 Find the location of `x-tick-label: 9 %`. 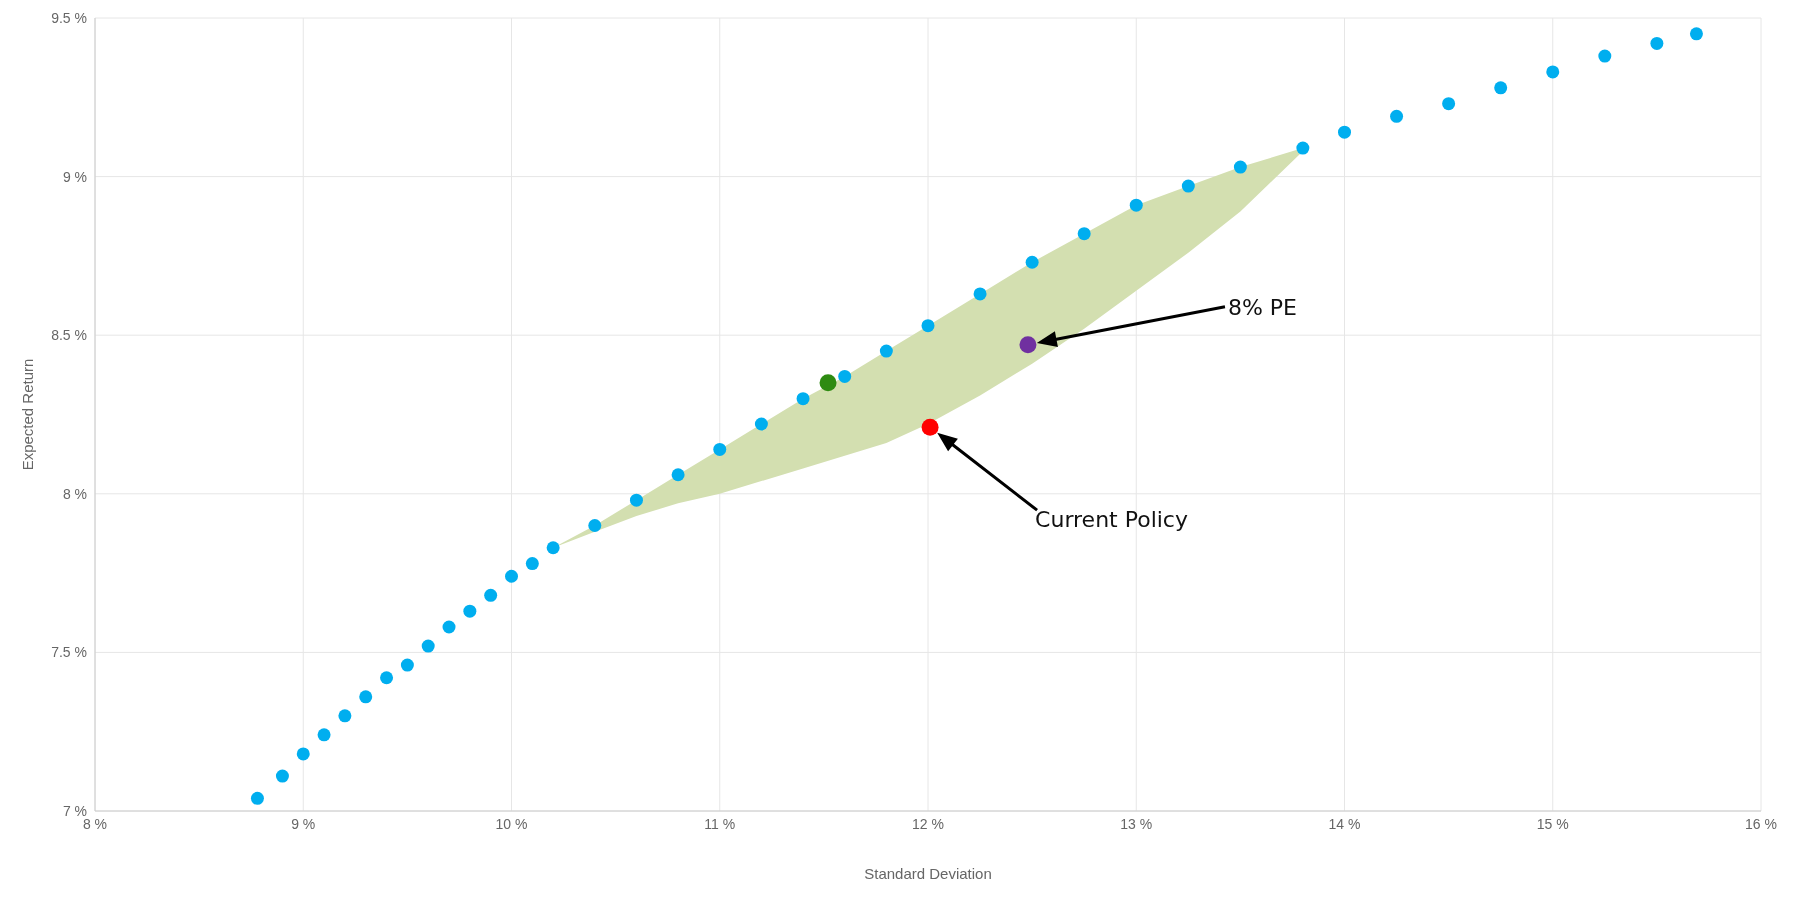

x-tick-label: 9 % is located at coordinates (303, 823).